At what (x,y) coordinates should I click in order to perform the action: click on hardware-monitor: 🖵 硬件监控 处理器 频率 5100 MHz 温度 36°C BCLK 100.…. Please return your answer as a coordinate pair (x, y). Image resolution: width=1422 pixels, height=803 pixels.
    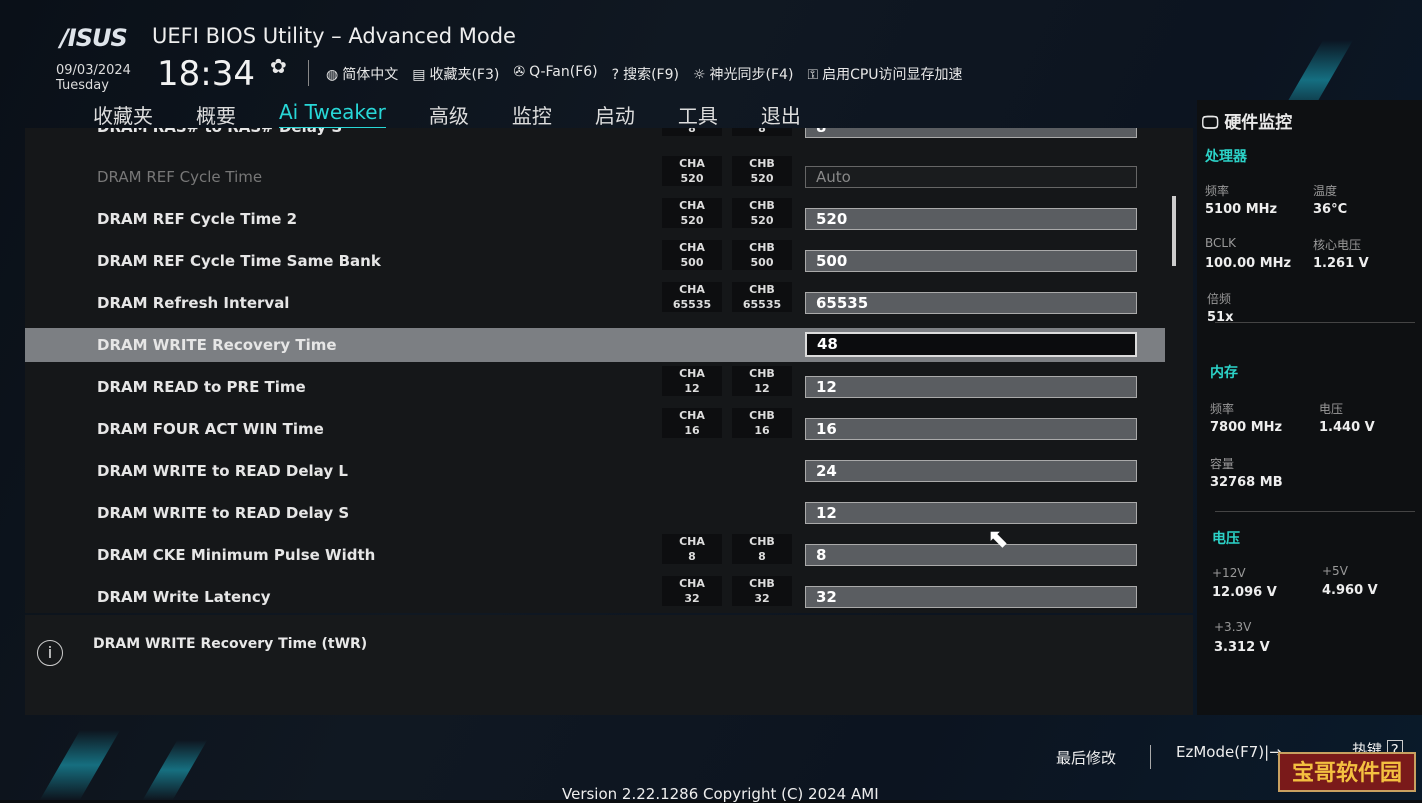
    Looking at the image, I should click on (1309, 407).